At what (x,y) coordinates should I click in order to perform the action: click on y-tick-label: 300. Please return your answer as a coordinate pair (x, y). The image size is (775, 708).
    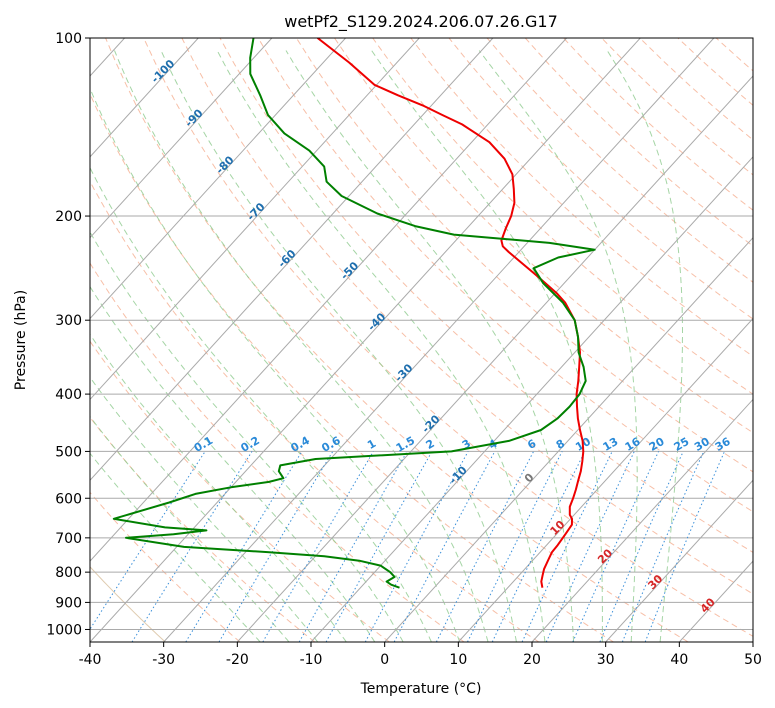
    Looking at the image, I should click on (68, 321).